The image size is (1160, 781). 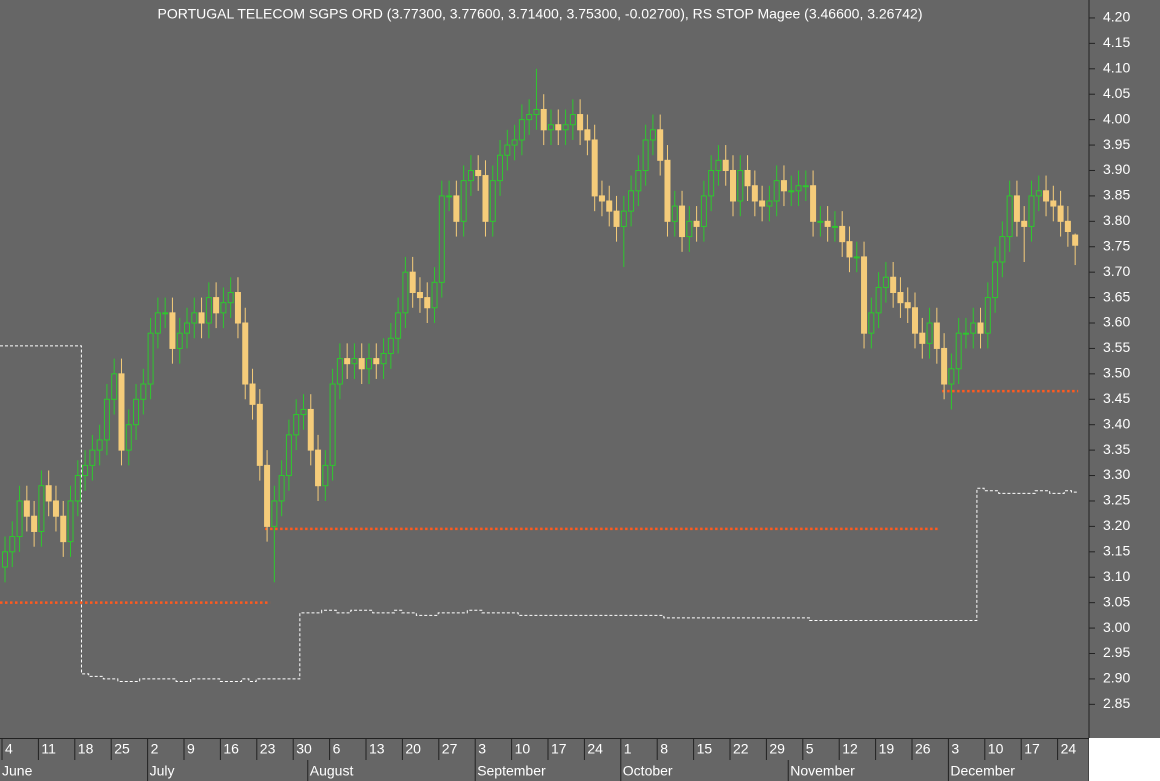 I want to click on y-tick-label: 3.25, so click(x=1116, y=500).